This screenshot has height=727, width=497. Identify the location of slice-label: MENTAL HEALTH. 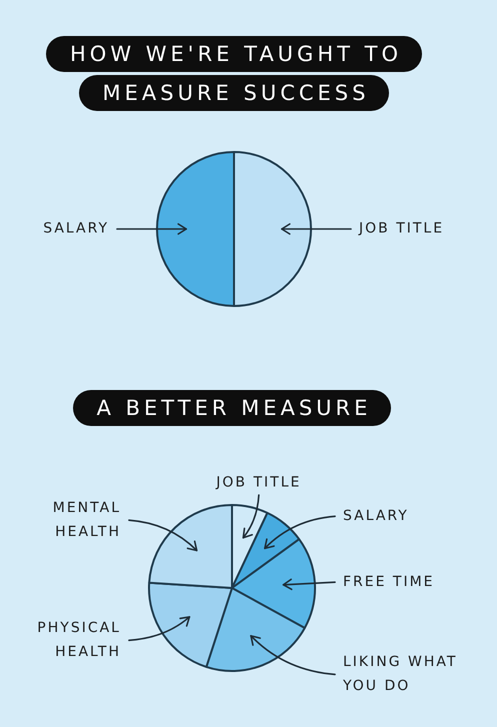
(86, 520).